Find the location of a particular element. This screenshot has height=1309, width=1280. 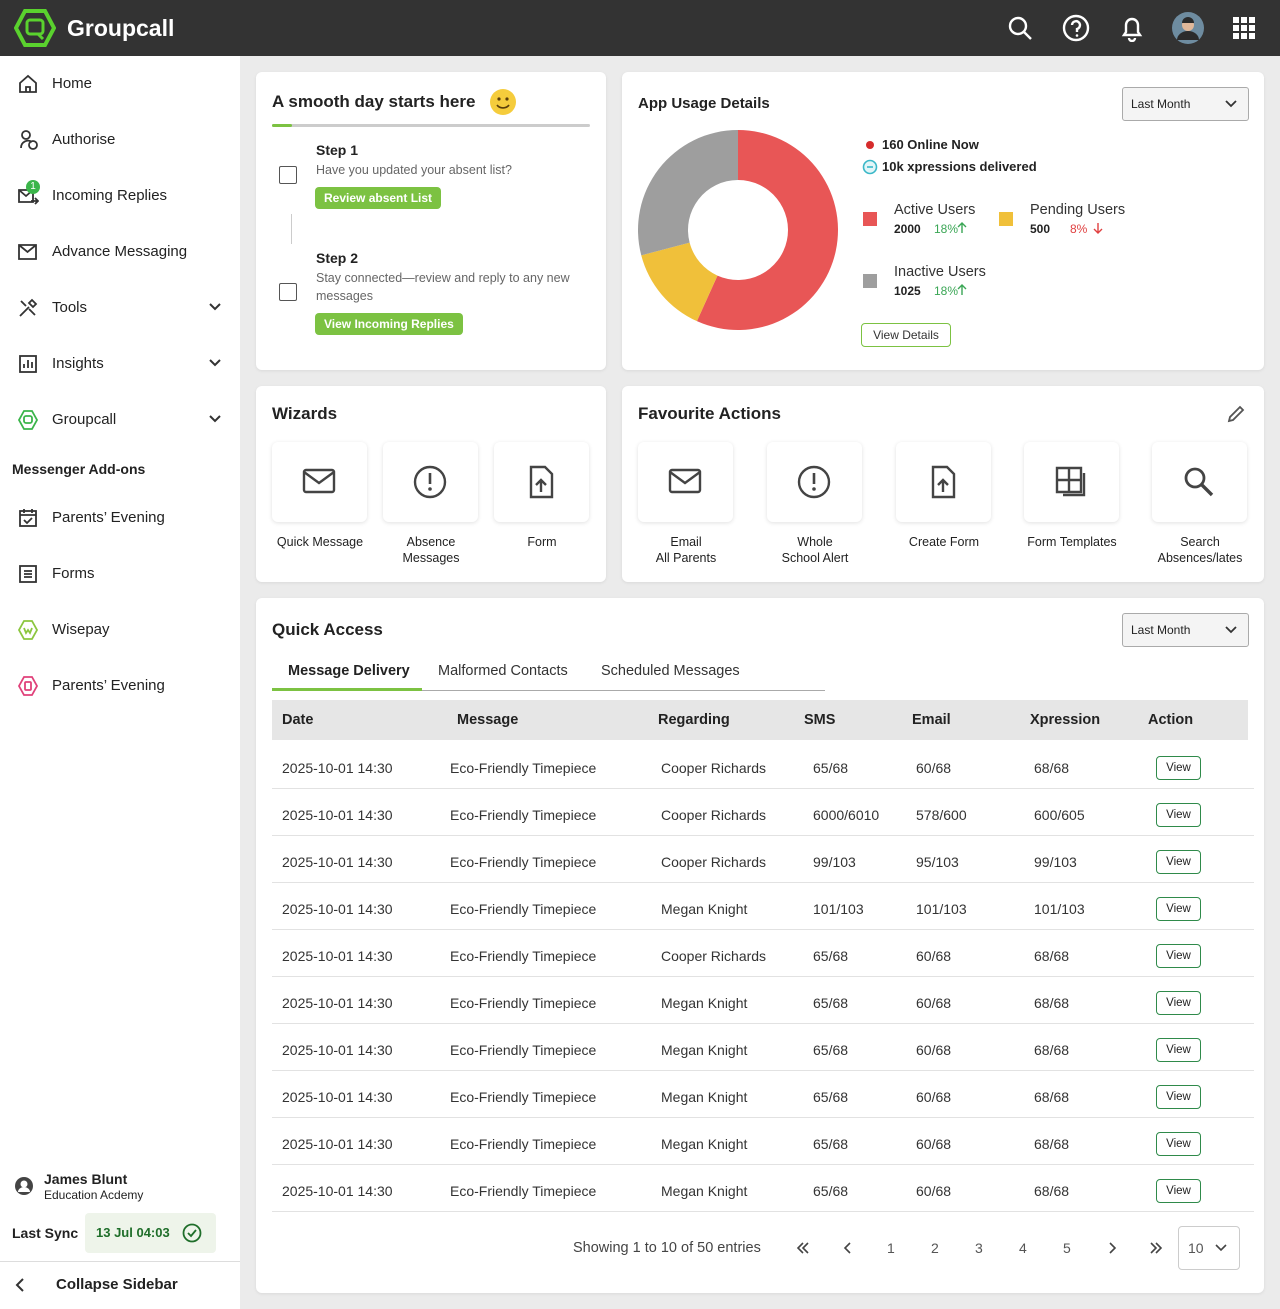

page-size: 10 is located at coordinates (1196, 1248).